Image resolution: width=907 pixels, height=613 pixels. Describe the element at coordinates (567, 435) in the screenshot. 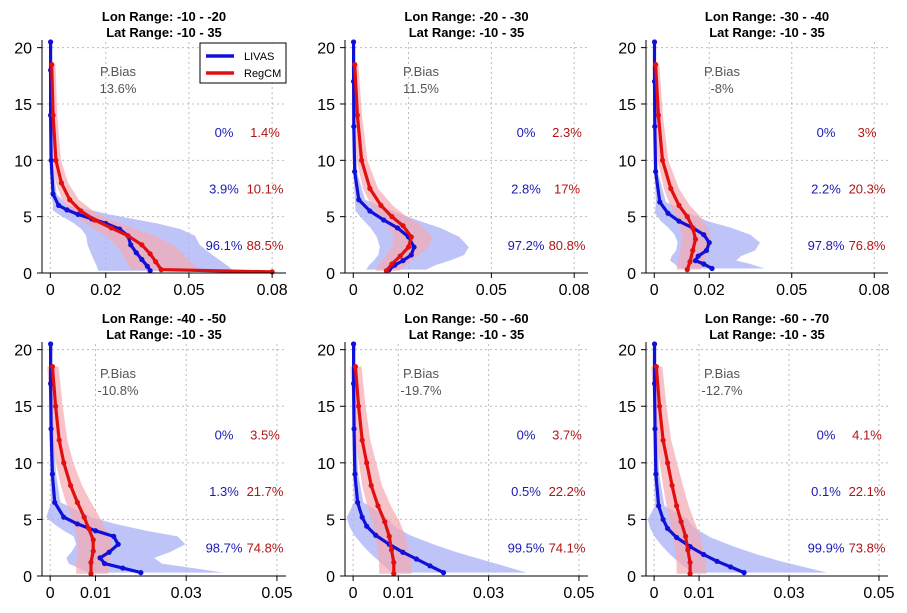

I see `regcm-percentage: 3.7%` at that location.